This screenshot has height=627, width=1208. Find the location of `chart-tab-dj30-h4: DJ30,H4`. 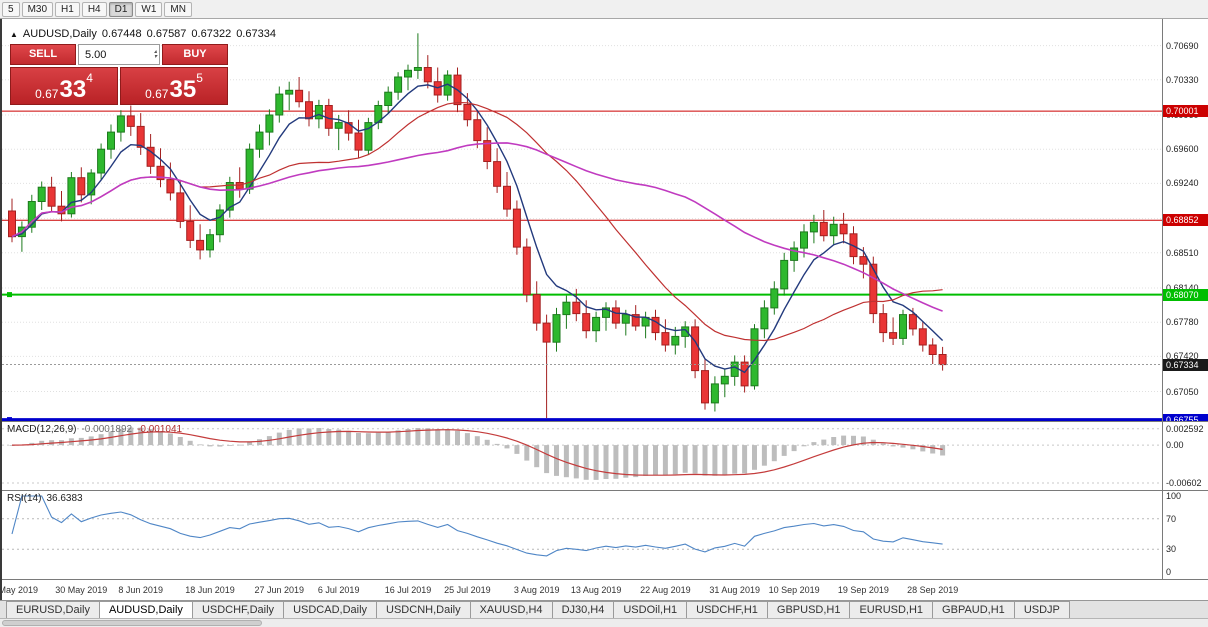

chart-tab-dj30-h4: DJ30,H4 is located at coordinates (582, 609).